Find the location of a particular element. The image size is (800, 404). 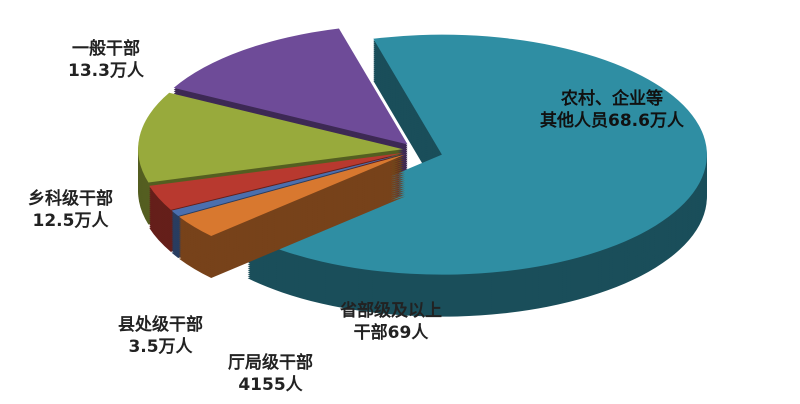

label-line: 农村、企业等 is located at coordinates (611, 99).